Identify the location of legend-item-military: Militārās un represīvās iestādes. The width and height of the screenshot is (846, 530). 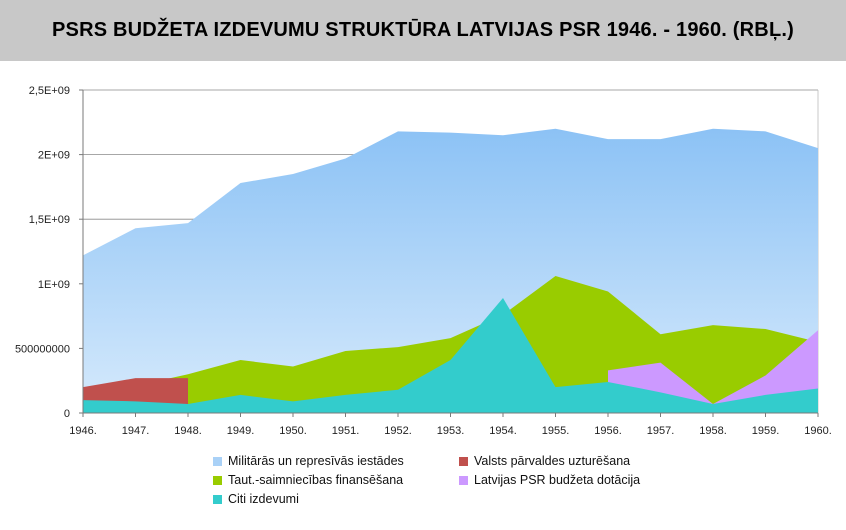
(308, 461).